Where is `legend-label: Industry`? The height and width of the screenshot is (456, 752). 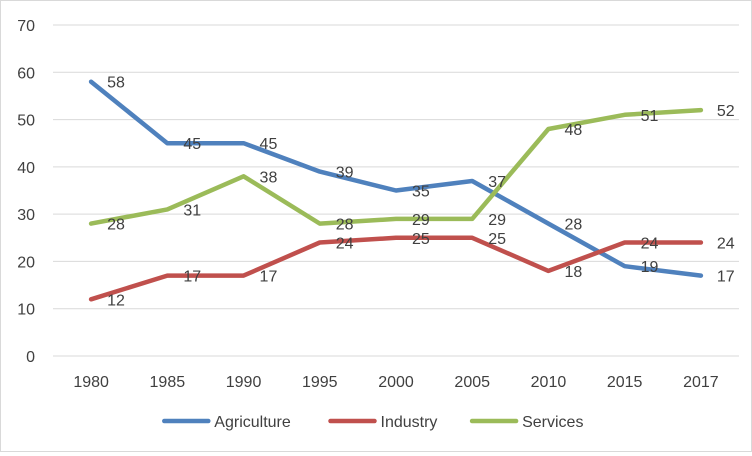
legend-label: Industry is located at coordinates (409, 422).